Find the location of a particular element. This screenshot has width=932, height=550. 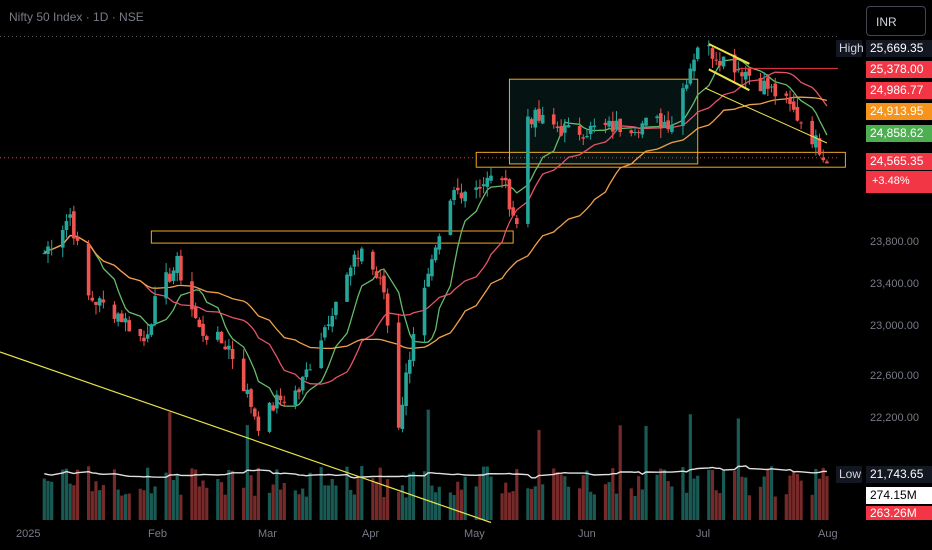

x-tick: Jul is located at coordinates (703, 534).